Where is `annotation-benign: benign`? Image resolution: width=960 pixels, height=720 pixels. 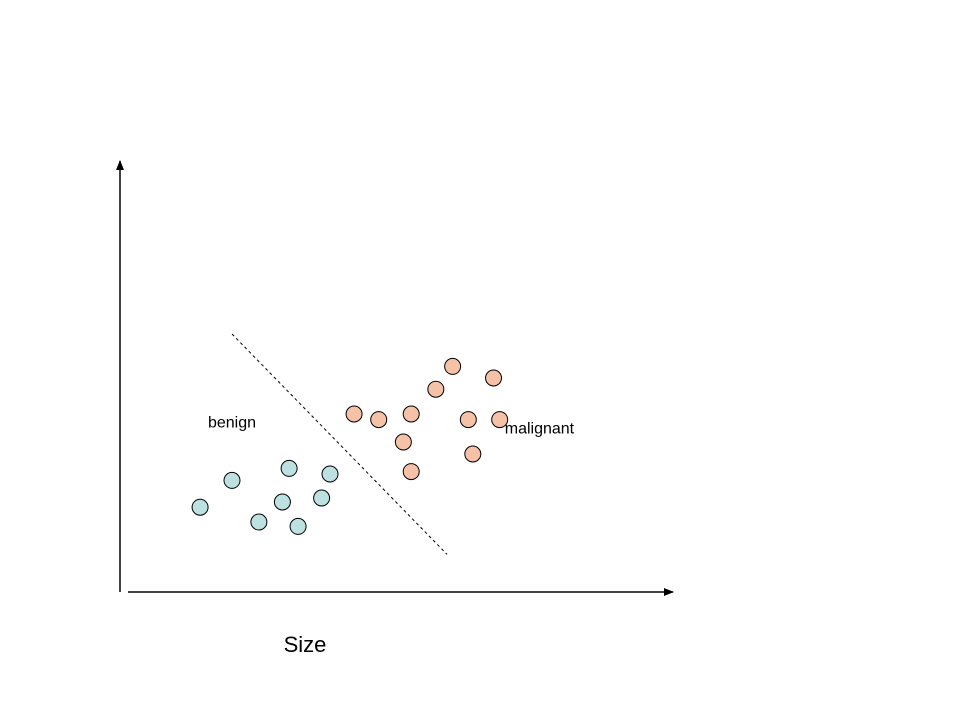 annotation-benign: benign is located at coordinates (232, 423).